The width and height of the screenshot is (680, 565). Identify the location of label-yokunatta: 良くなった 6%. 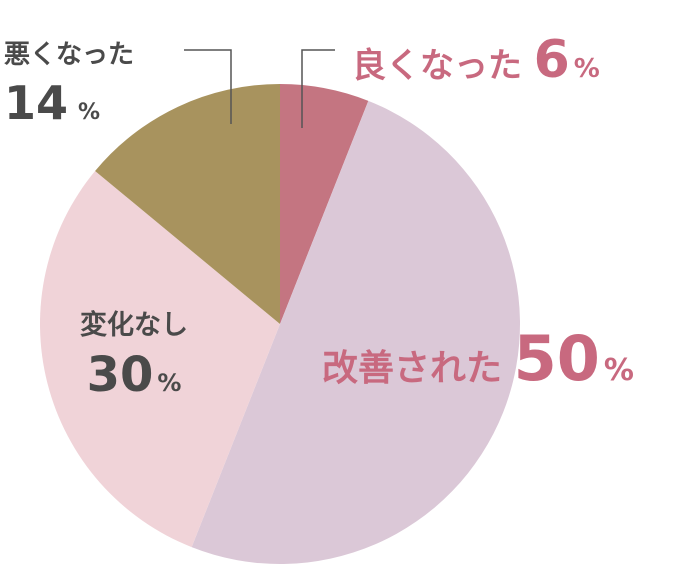
(476, 60).